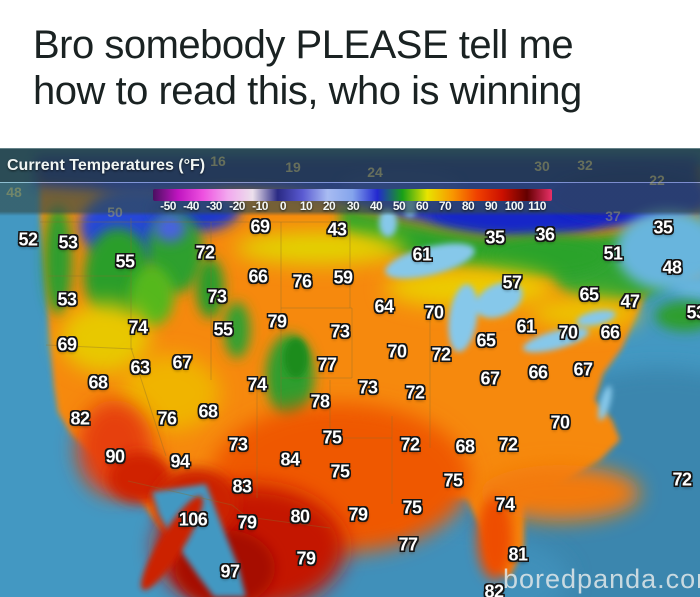  Describe the element at coordinates (375, 172) in the screenshot. I see `ghost-temperature: 24` at that location.